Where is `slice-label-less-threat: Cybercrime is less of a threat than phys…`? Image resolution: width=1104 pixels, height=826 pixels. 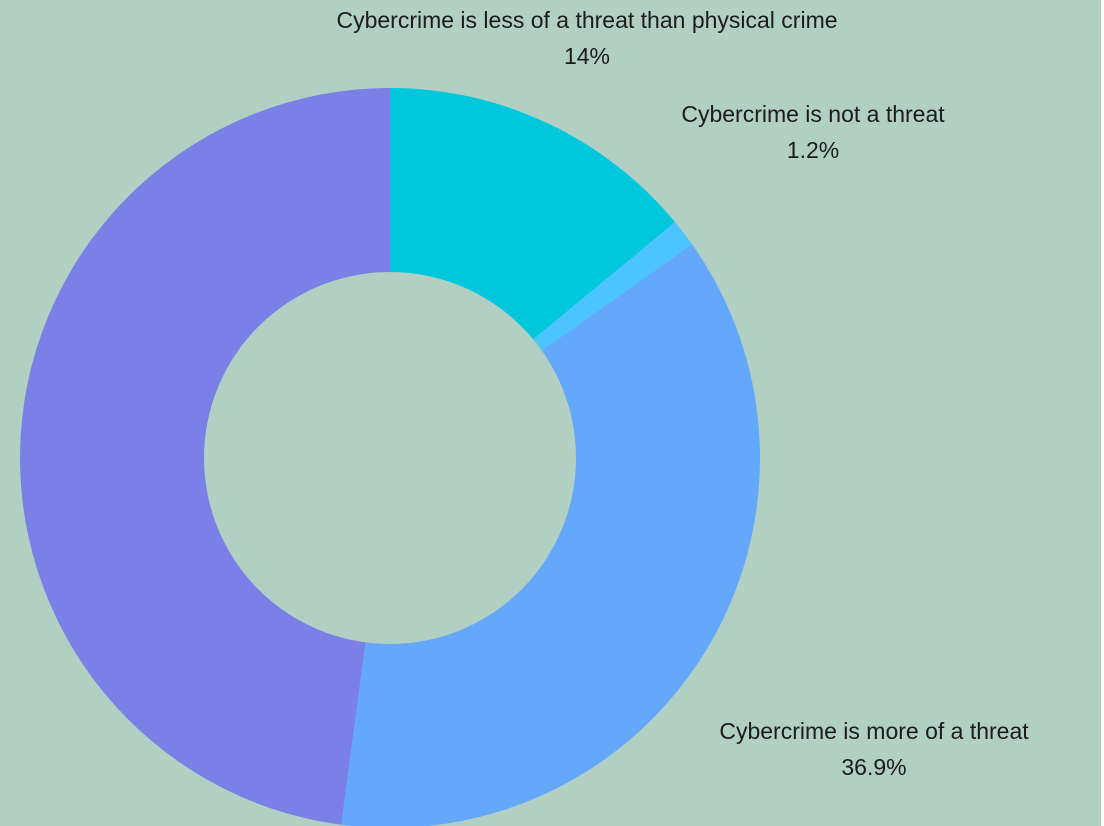 slice-label-less-threat: Cybercrime is less of a threat than phys… is located at coordinates (586, 38).